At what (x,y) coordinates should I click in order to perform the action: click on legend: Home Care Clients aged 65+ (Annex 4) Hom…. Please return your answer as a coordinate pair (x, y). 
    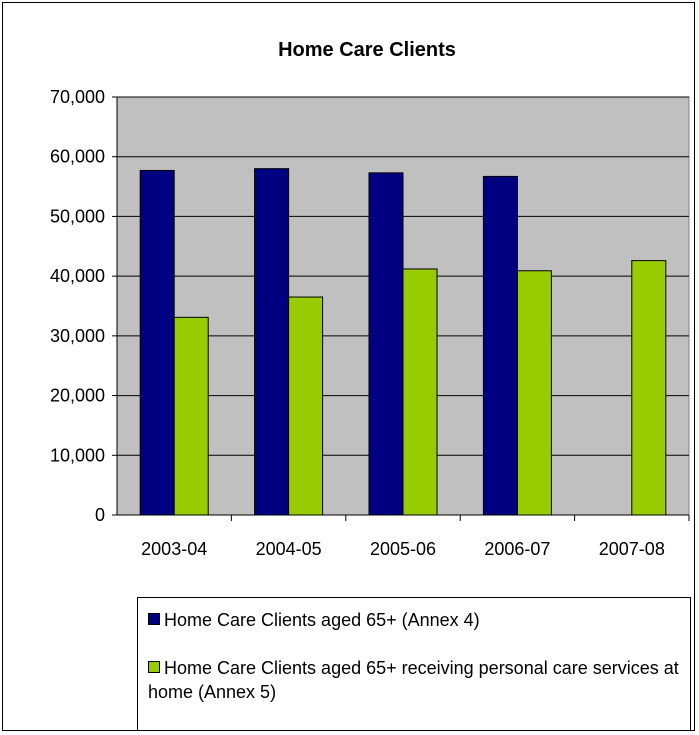
    Looking at the image, I should click on (414, 664).